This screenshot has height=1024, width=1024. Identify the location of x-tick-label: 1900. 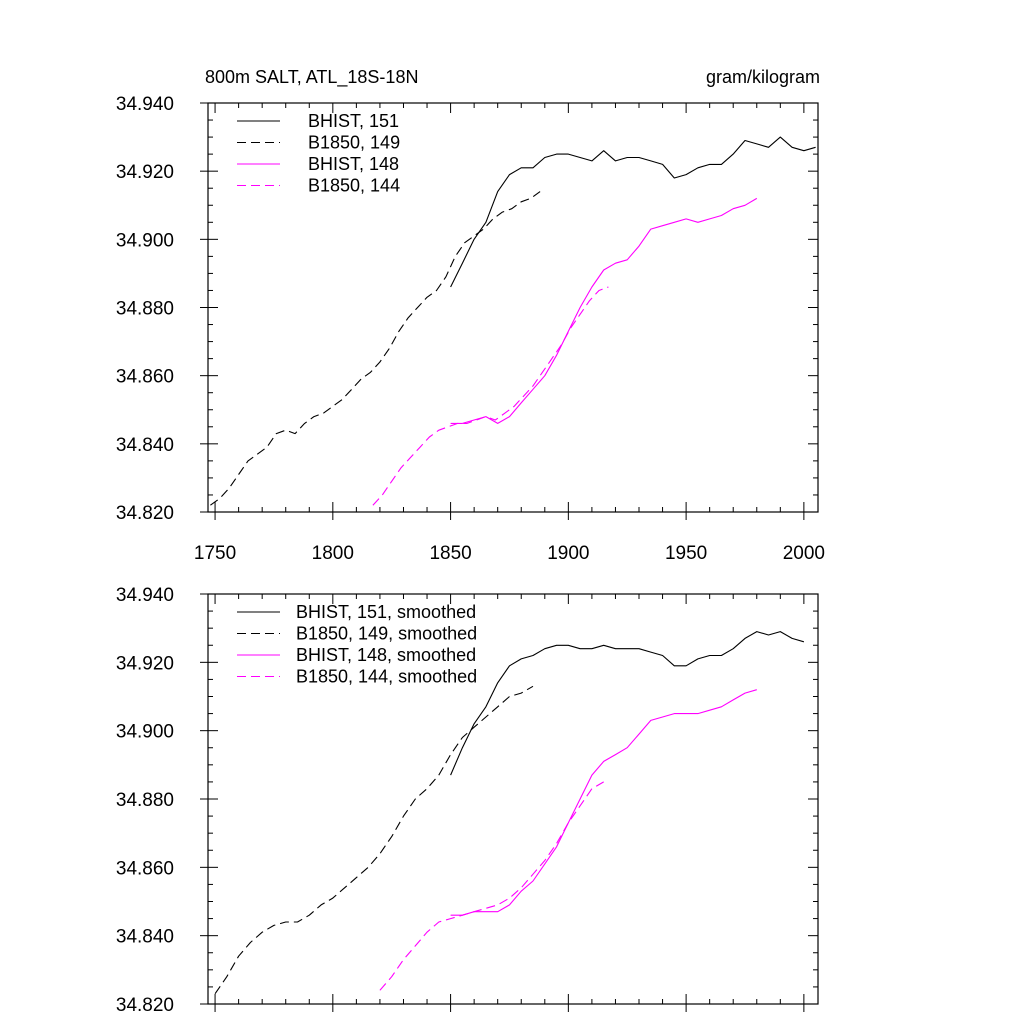
(568, 553).